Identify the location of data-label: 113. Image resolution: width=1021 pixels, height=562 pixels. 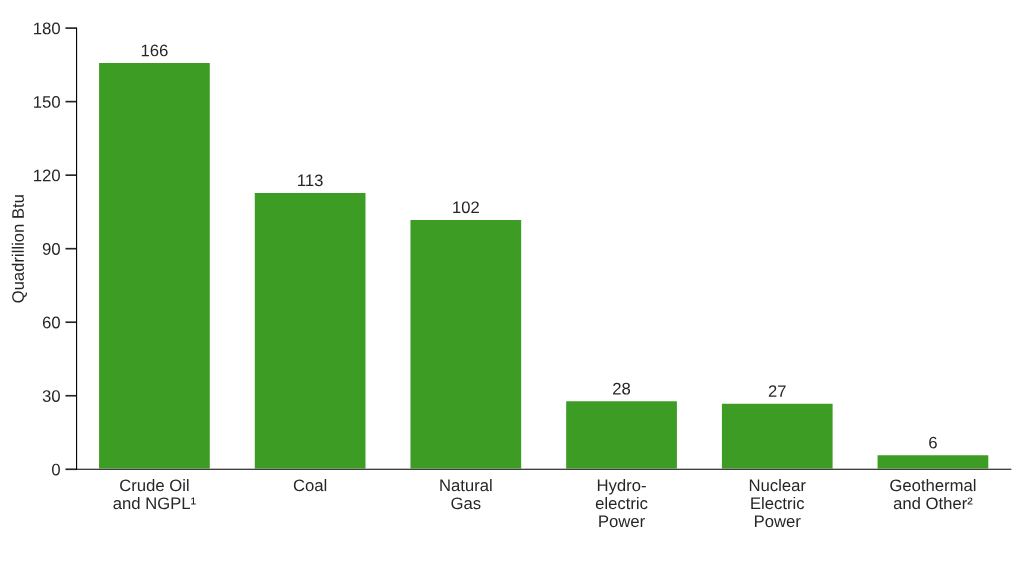
(310, 180).